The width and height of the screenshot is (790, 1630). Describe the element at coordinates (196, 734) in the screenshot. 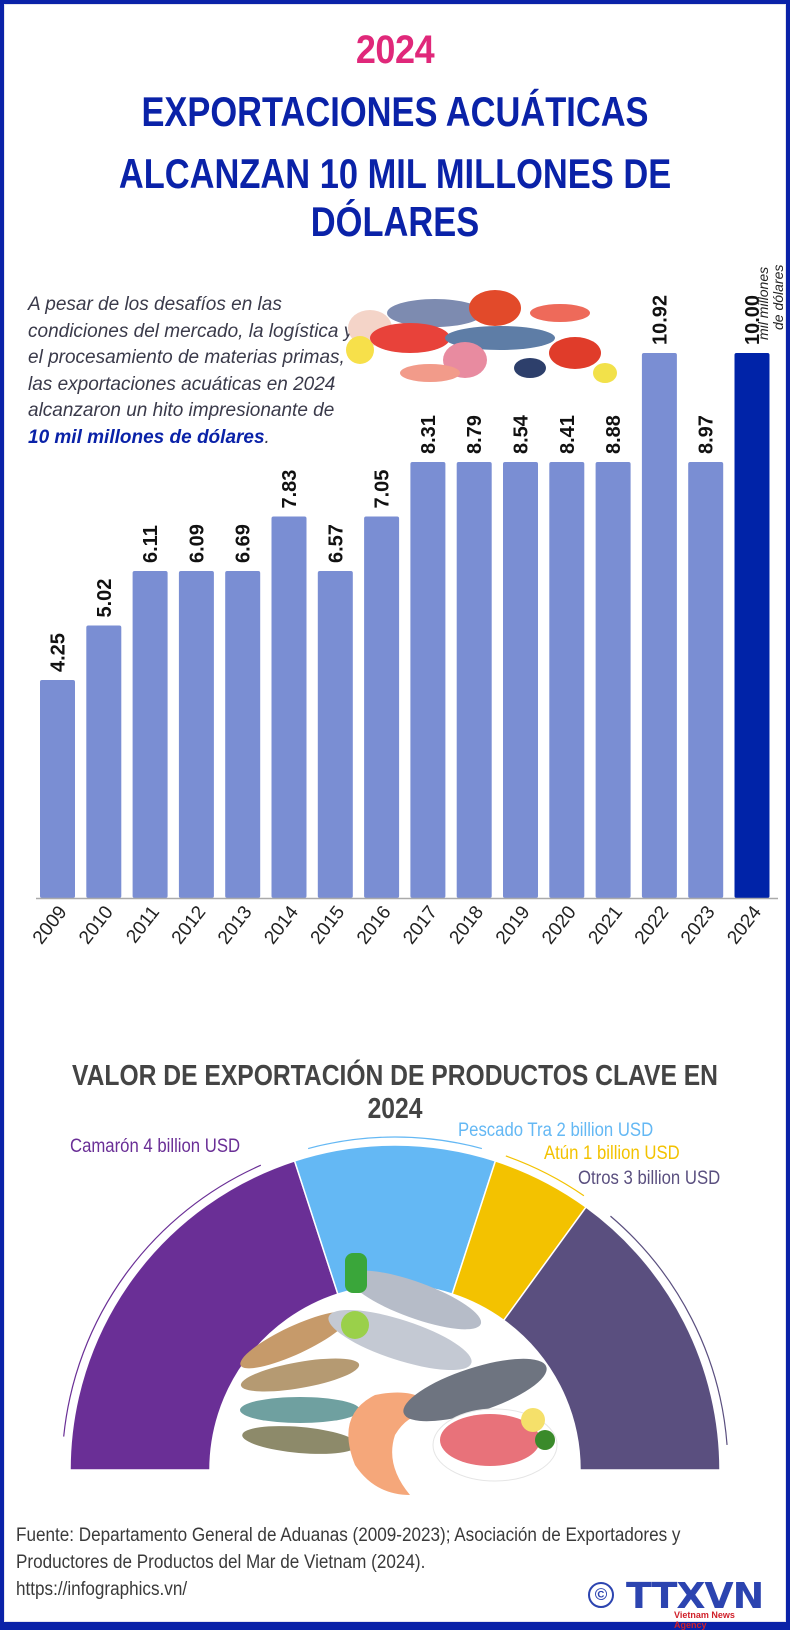

I see `bar-2012` at that location.